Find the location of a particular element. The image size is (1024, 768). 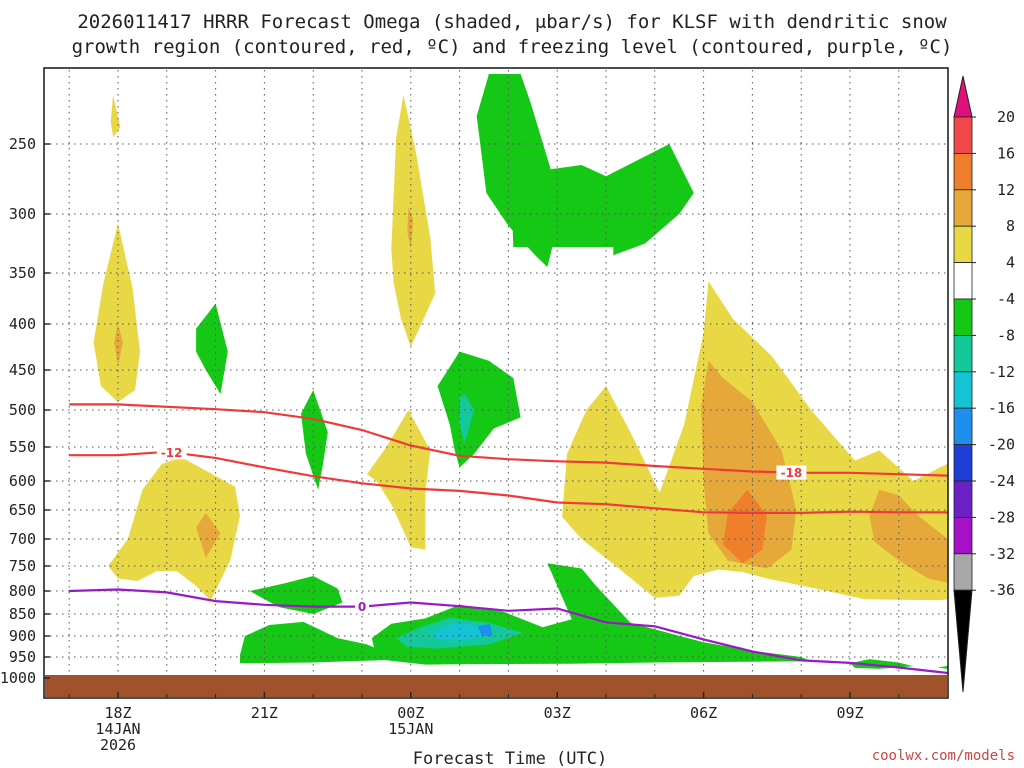

omega-pos-h is located at coordinates (398, 480).